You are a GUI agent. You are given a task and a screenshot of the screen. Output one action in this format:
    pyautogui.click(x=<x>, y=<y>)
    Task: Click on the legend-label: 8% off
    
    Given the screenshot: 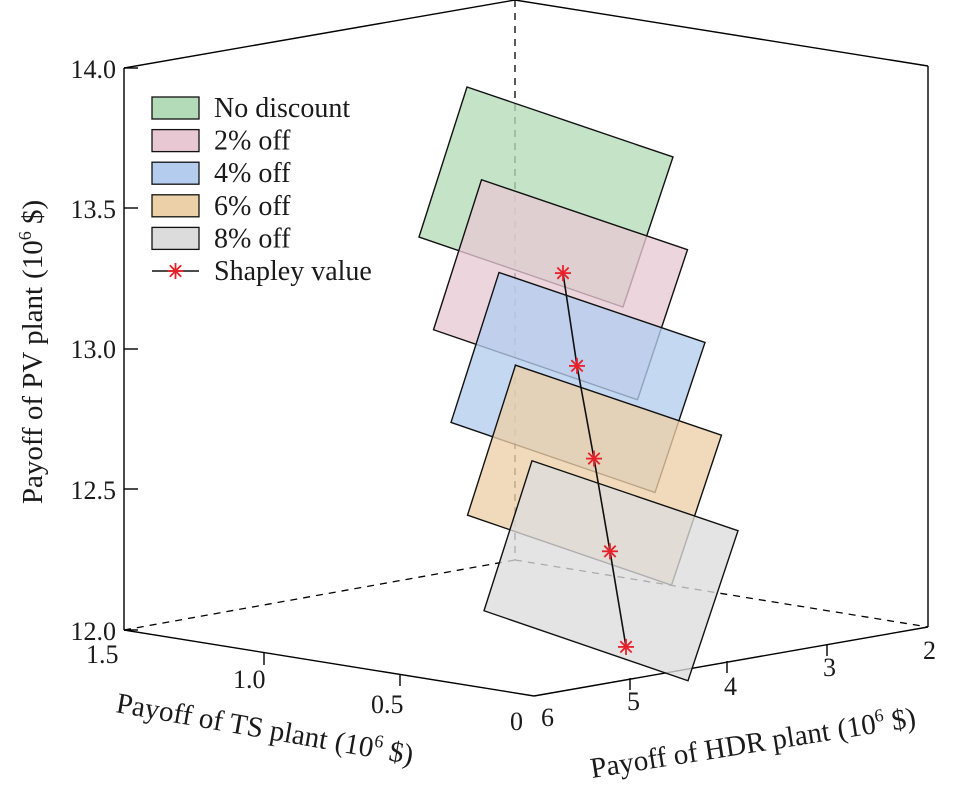 What is the action you would take?
    pyautogui.click(x=252, y=238)
    